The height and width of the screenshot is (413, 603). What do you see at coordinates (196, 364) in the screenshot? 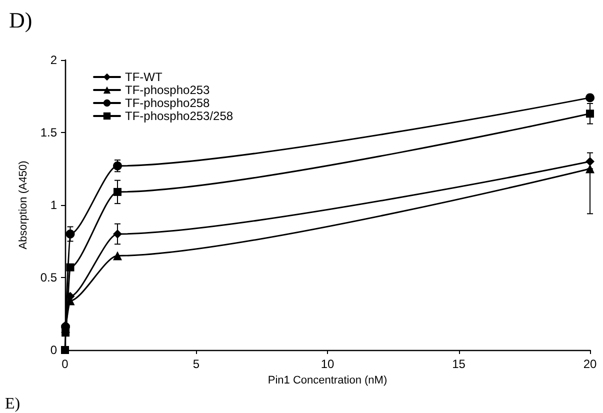
I see `x-tick-label: 5` at bounding box center [196, 364].